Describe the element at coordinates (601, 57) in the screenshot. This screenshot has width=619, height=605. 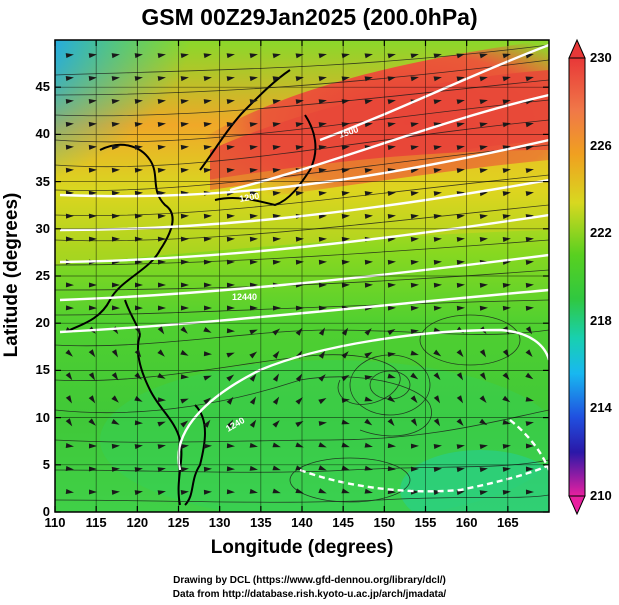
I see `colorbar-tick-label: 230` at that location.